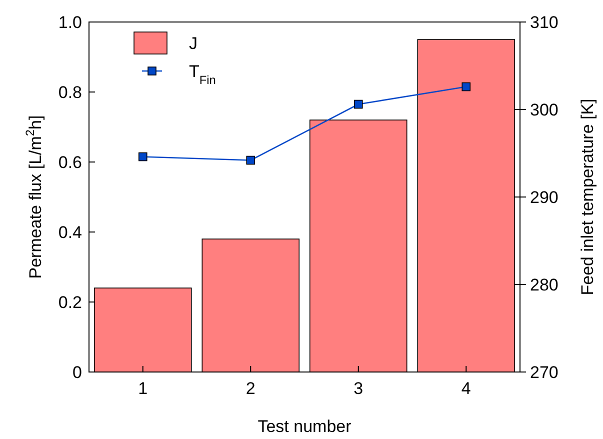 The image size is (603, 439). Describe the element at coordinates (70, 302) in the screenshot. I see `y-tick-label: 0.2` at that location.